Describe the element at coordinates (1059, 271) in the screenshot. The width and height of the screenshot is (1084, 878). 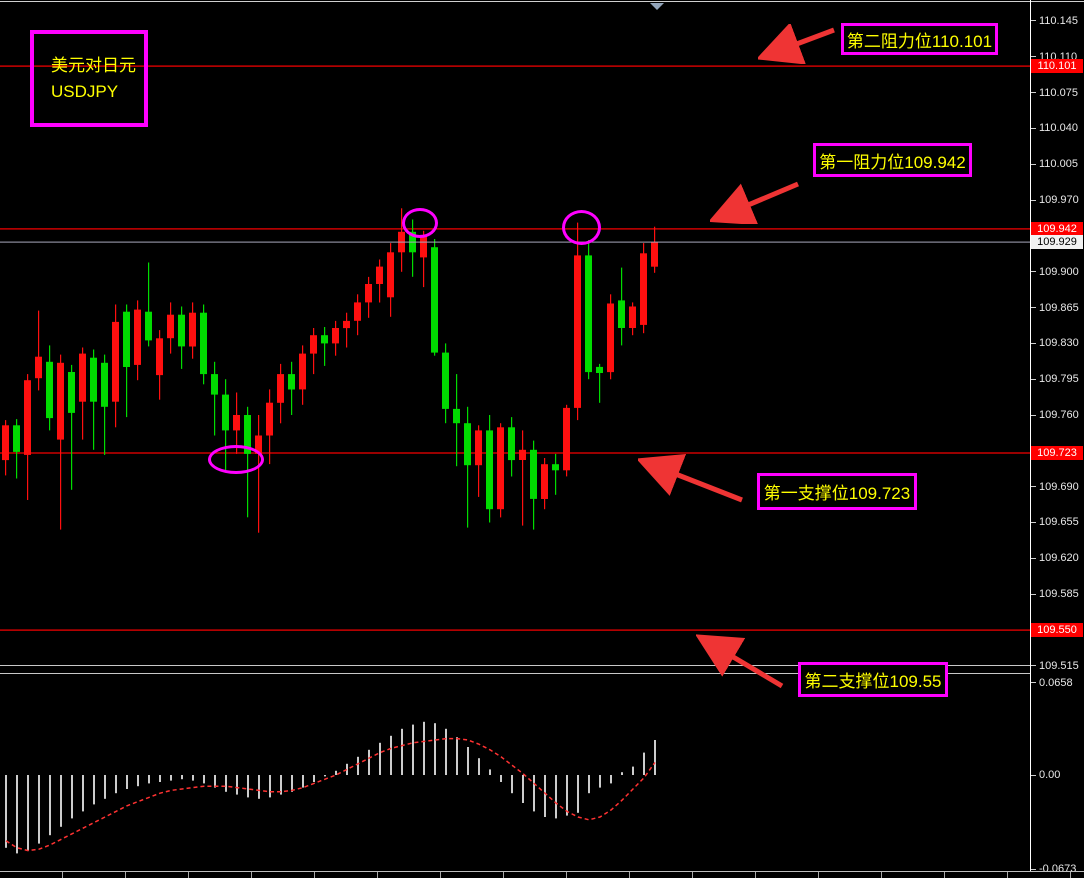
I see `price-tick-label: 109.900` at that location.